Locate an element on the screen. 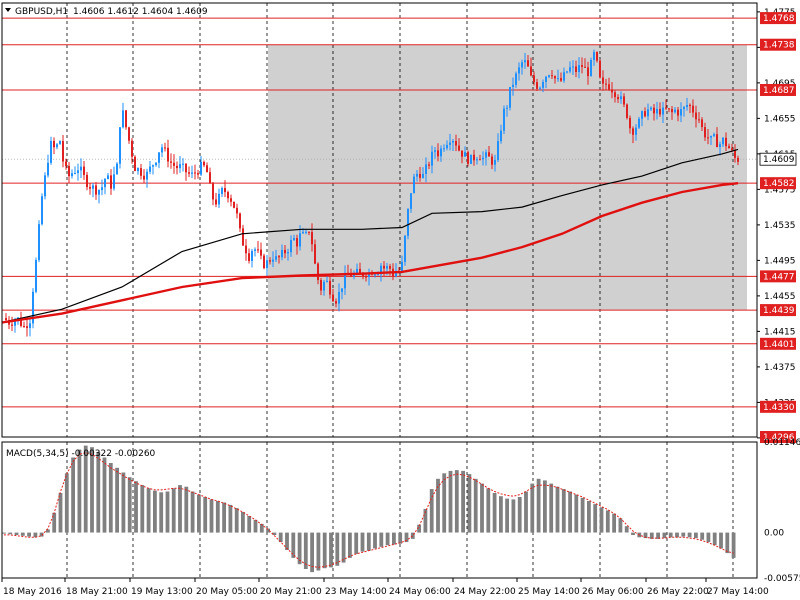  symbol-dropdown-icon is located at coordinates (8, 10).